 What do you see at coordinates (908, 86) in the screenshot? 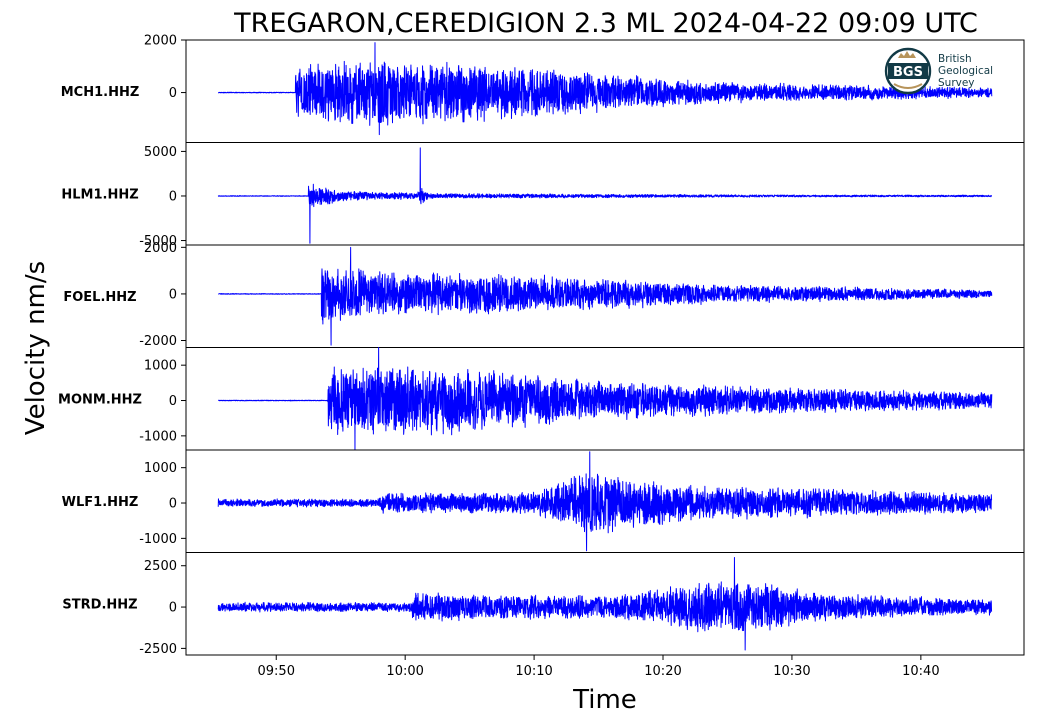
I see `logo-wave` at bounding box center [908, 86].